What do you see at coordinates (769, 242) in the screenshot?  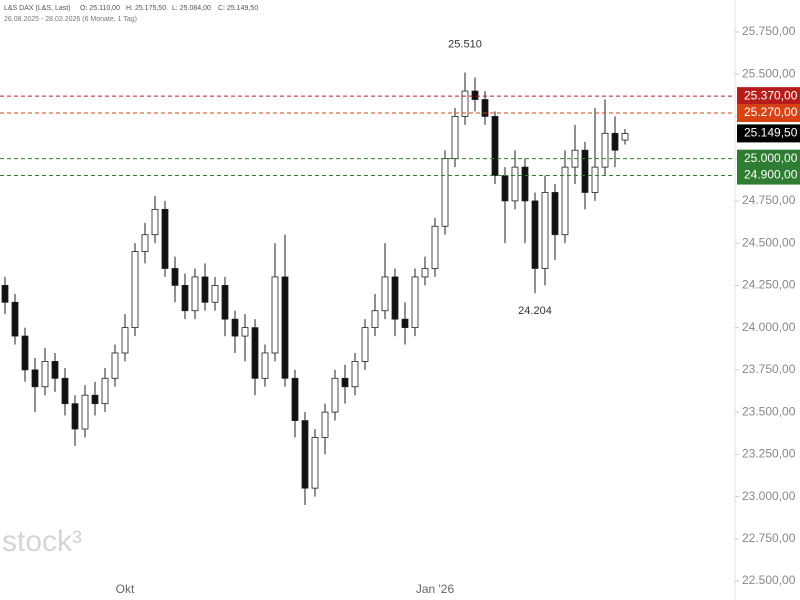 I see `y-tick-label: 24.500,00` at bounding box center [769, 242].